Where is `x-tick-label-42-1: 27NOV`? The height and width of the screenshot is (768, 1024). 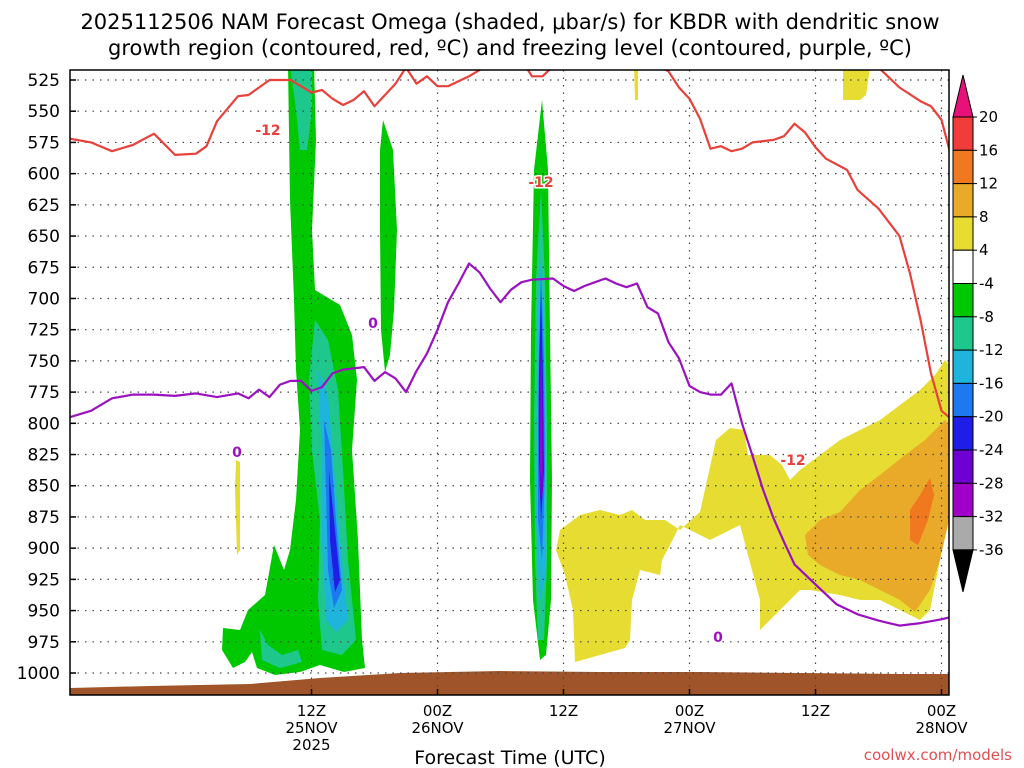 x-tick-label-42-1: 27NOV is located at coordinates (689, 728).